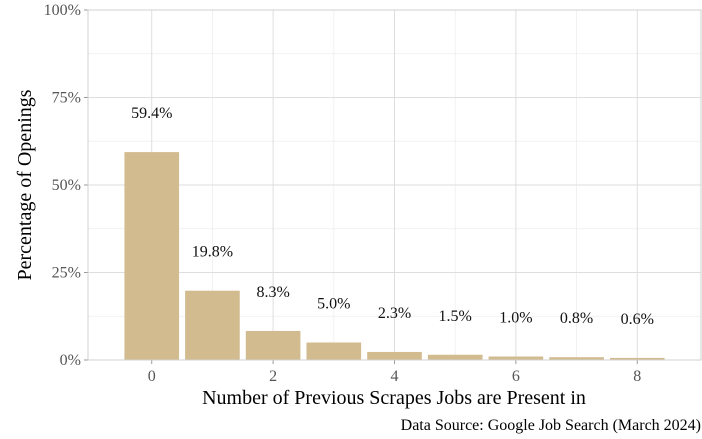  I want to click on data-label-0: 59.4%, so click(151, 113).